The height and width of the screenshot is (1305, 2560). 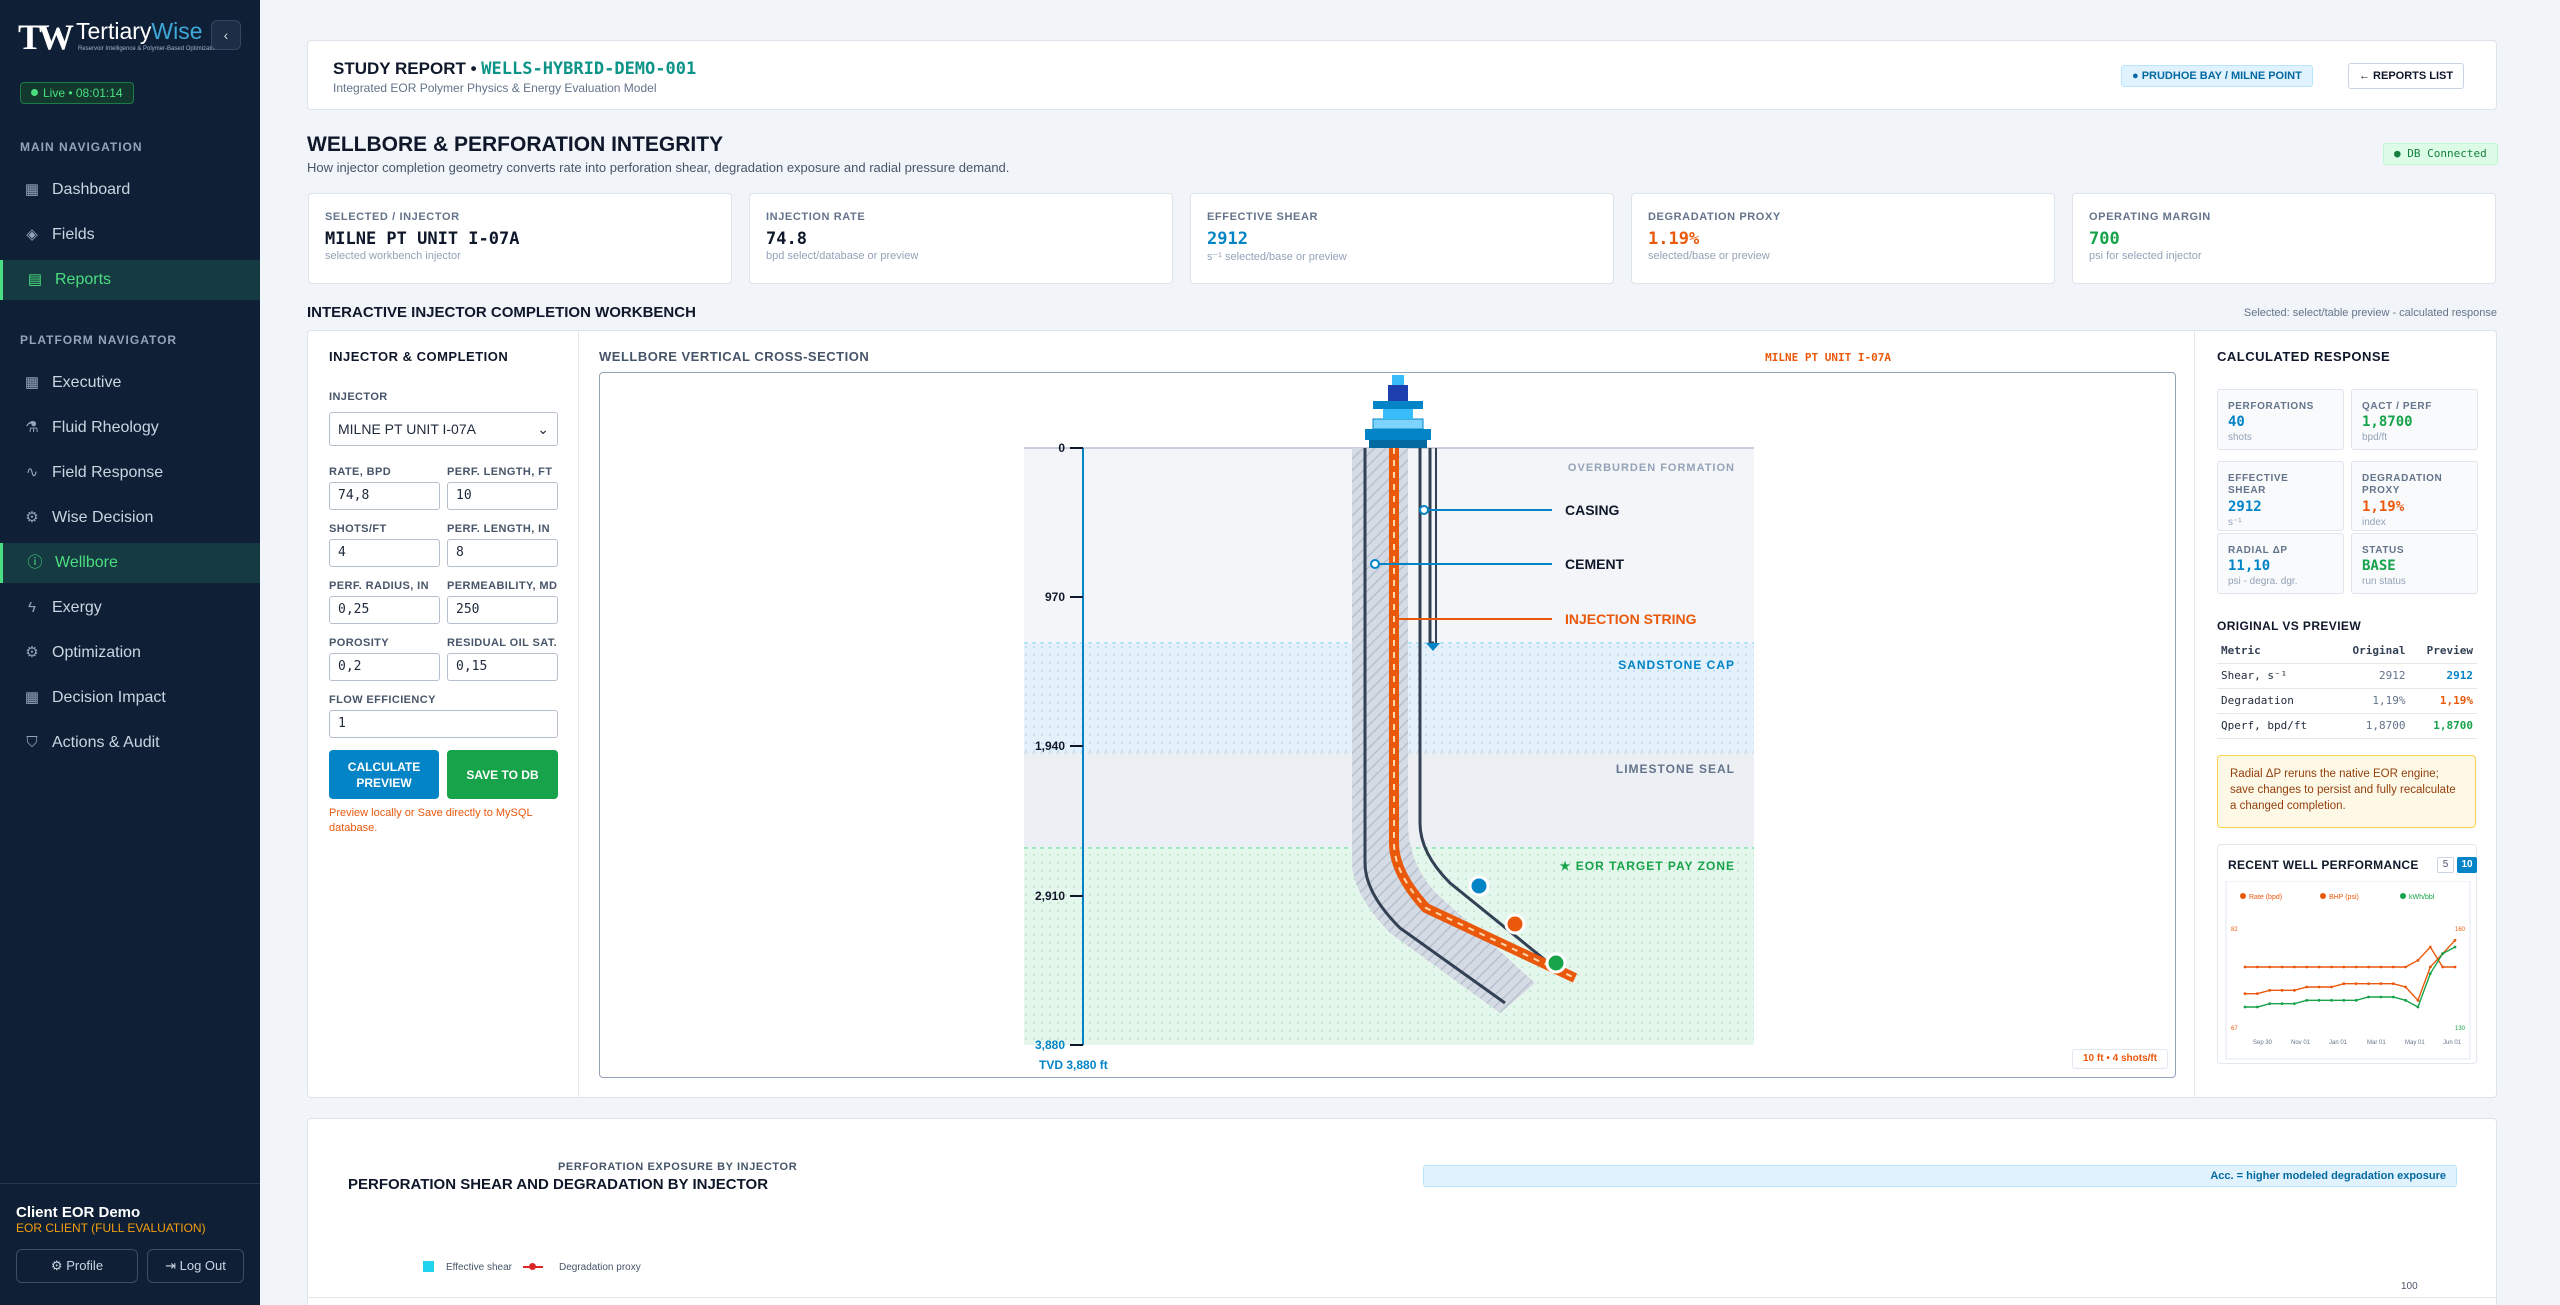 I want to click on injector-select: MILNE PT UNIT I-07A ⌄, so click(x=443, y=429).